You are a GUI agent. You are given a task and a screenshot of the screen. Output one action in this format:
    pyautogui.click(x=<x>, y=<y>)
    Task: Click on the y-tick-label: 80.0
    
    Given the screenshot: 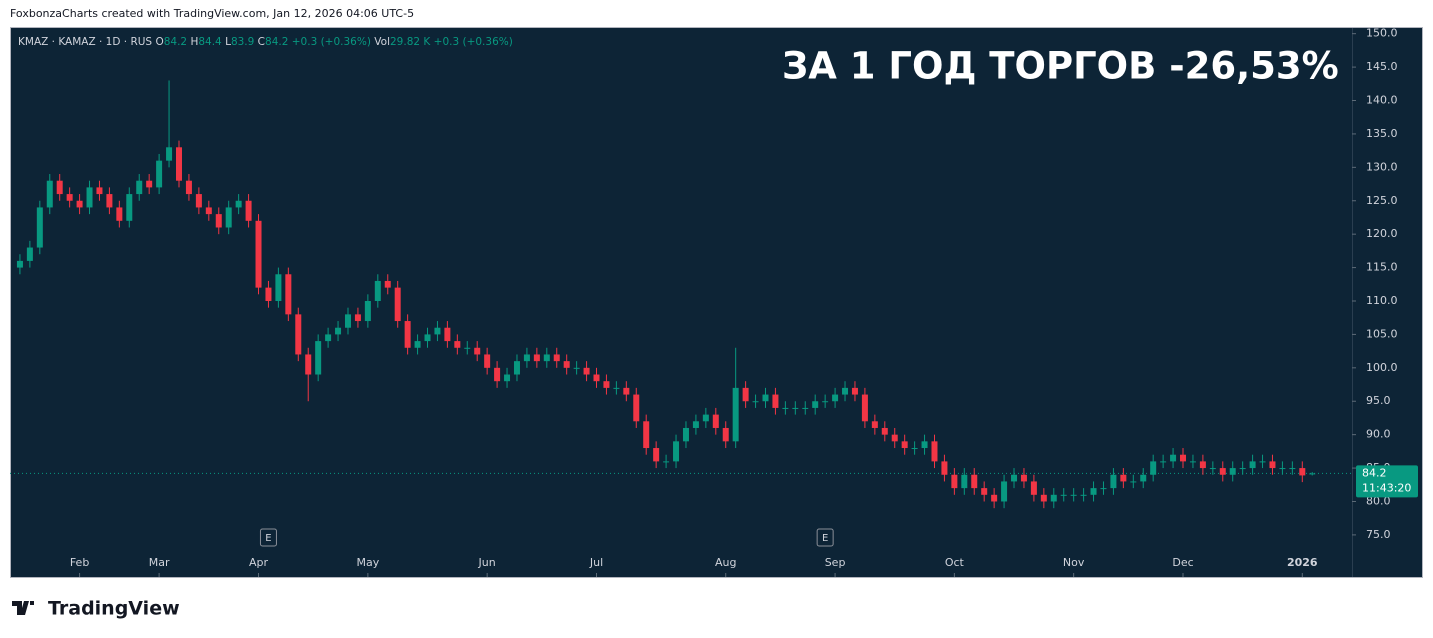 What is the action you would take?
    pyautogui.click(x=1378, y=500)
    